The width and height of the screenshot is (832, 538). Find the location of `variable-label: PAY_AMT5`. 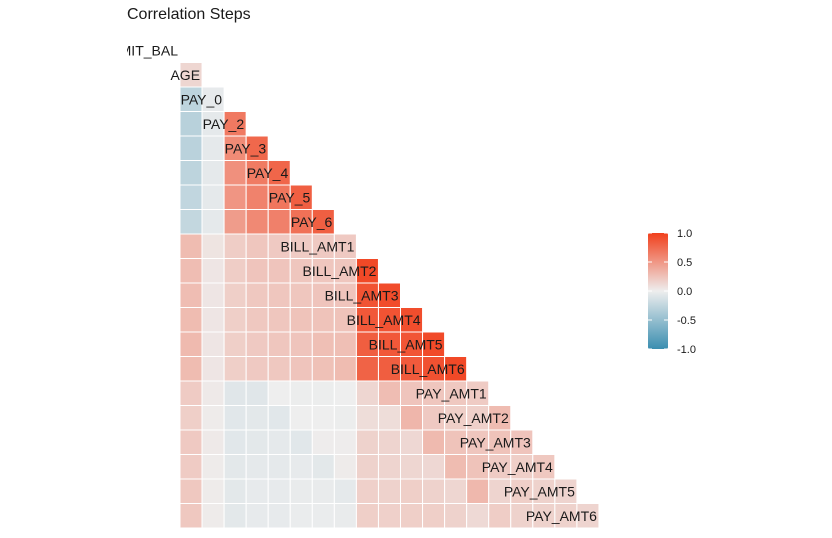

variable-label: PAY_AMT5 is located at coordinates (539, 491).